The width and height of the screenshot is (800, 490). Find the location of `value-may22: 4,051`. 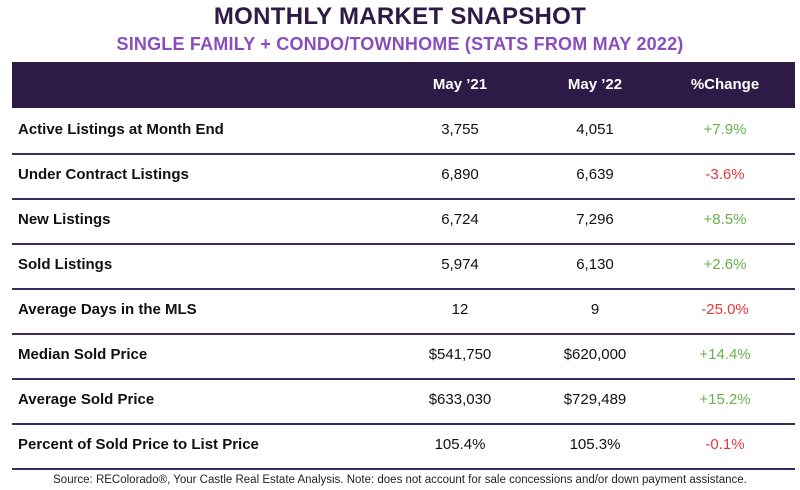

value-may22: 4,051 is located at coordinates (595, 129).